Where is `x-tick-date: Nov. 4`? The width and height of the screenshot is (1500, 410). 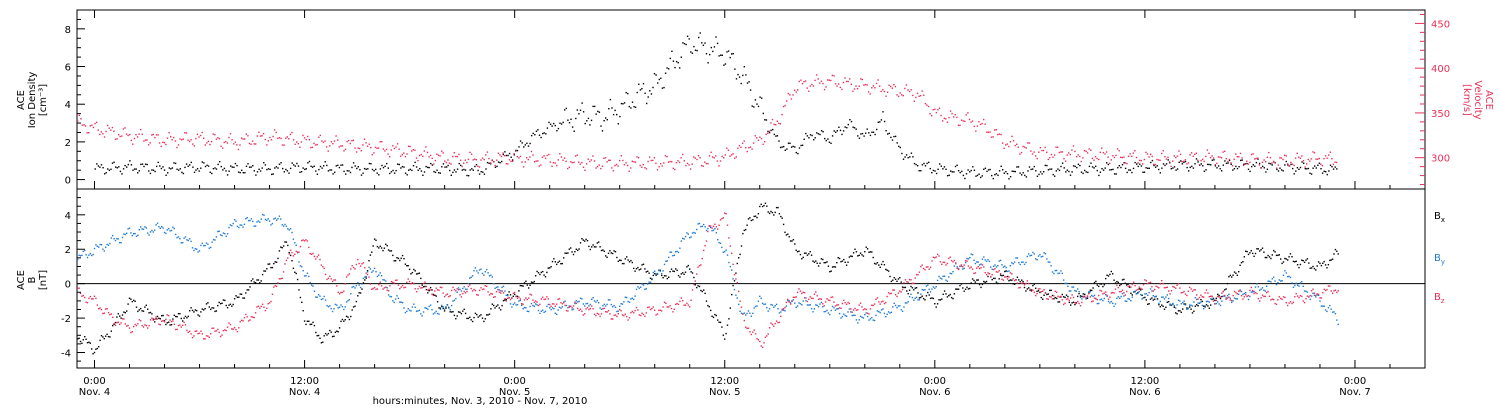 x-tick-date: Nov. 4 is located at coordinates (94, 392).